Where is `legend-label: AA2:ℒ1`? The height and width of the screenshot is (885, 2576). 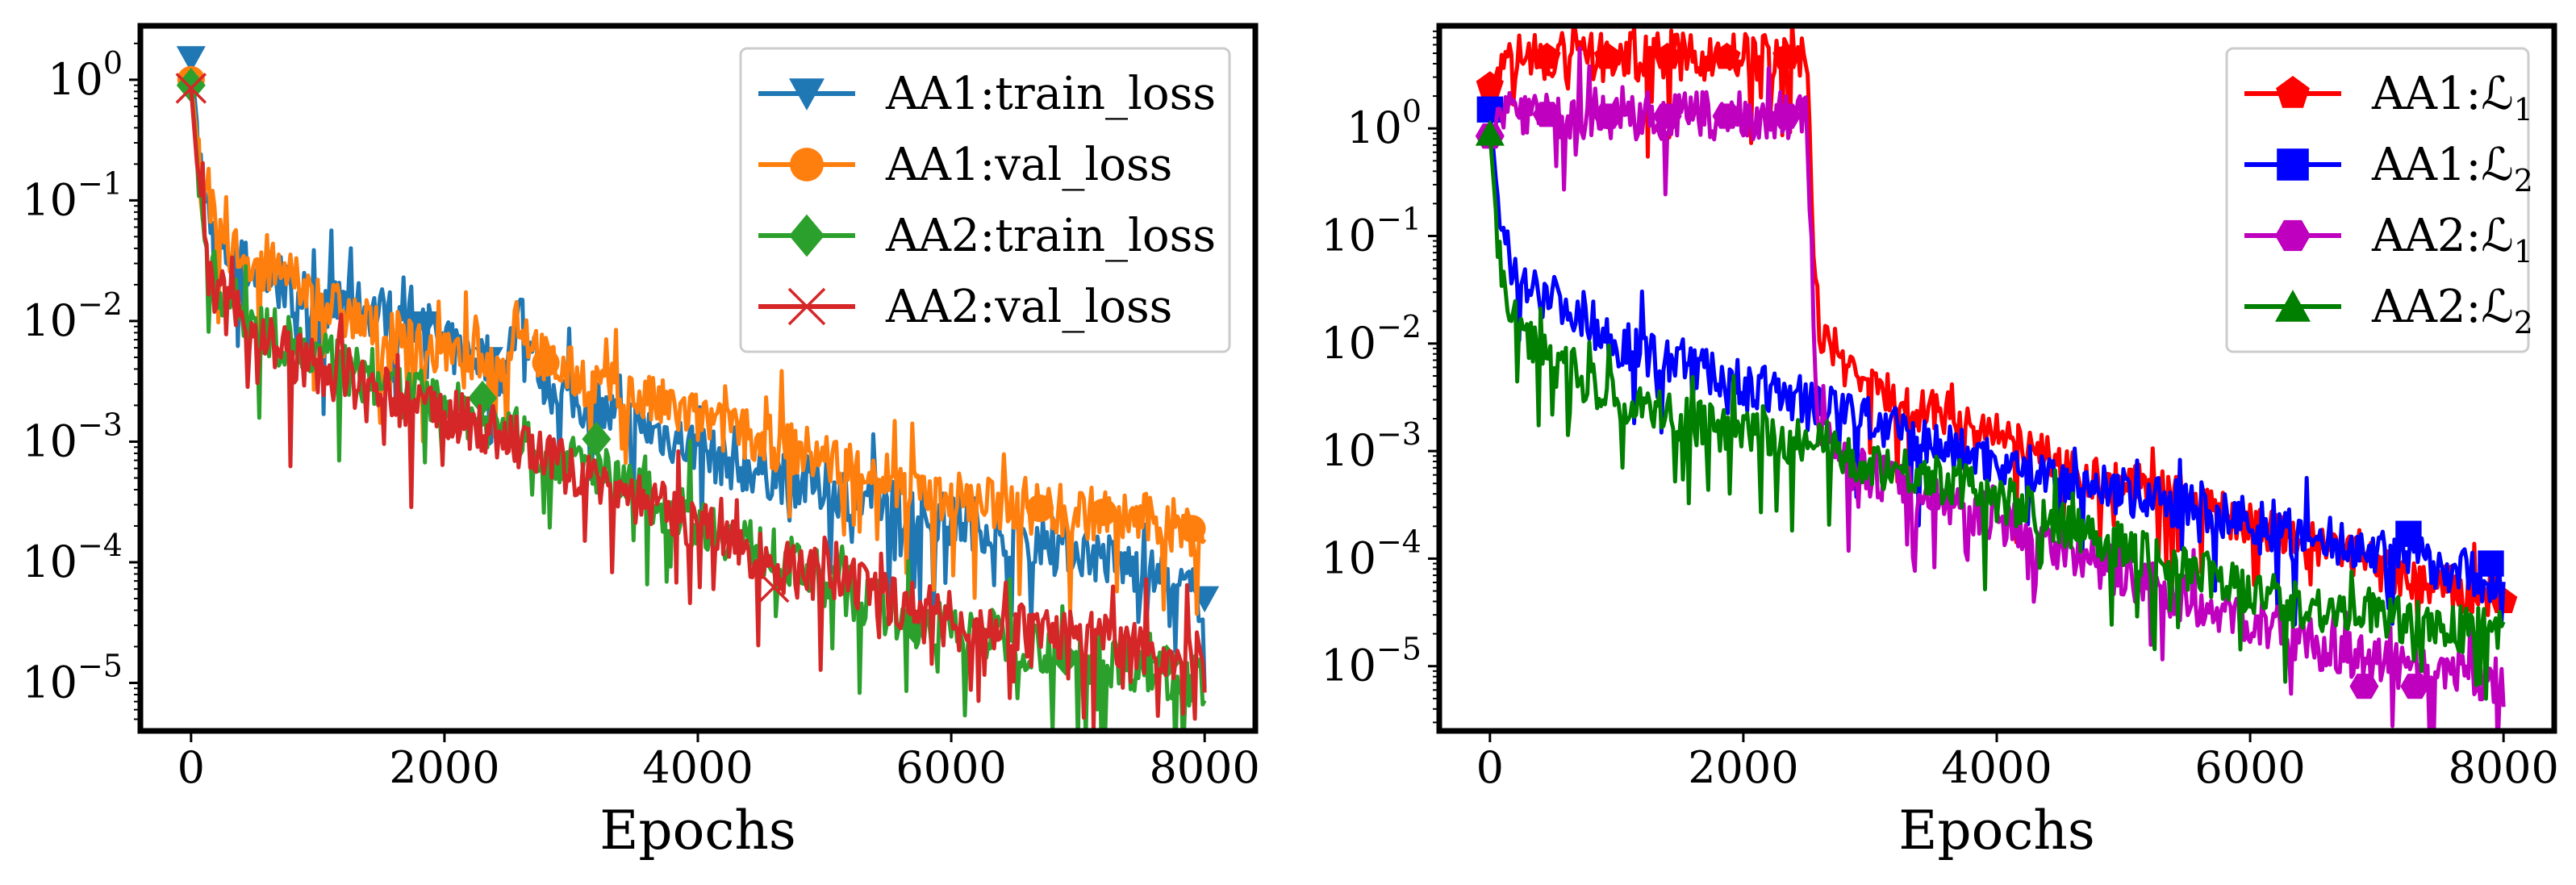 legend-label: AA2:ℒ1 is located at coordinates (2452, 239).